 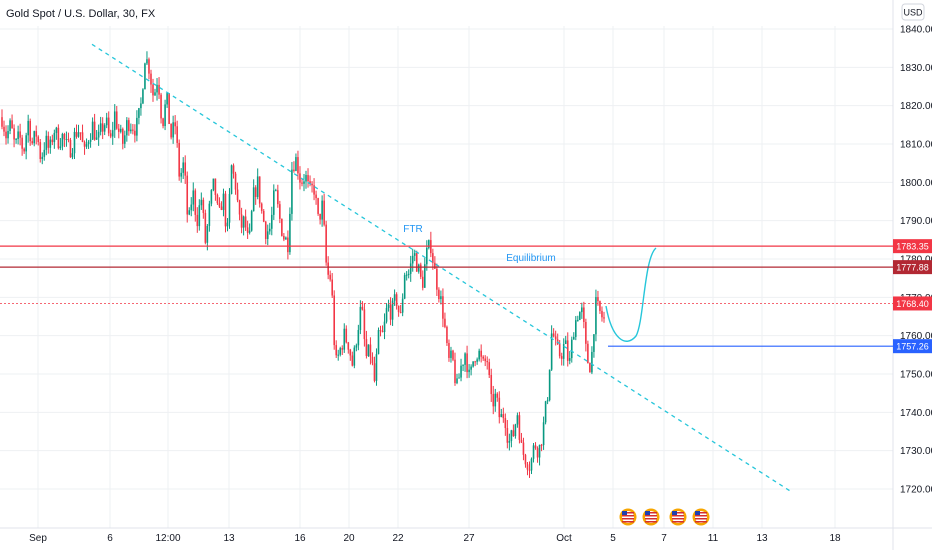 What do you see at coordinates (912, 268) in the screenshot?
I see `level-label: 1777.88` at bounding box center [912, 268].